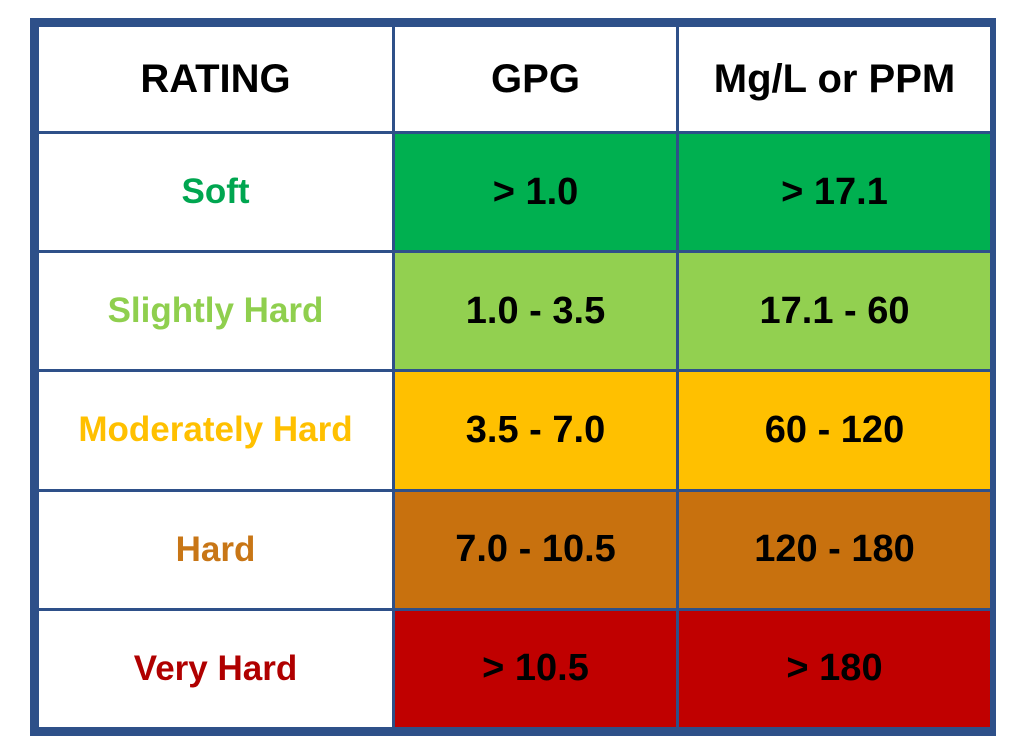  What do you see at coordinates (215, 311) in the screenshot?
I see `rating-cell: Slightly Hard` at bounding box center [215, 311].